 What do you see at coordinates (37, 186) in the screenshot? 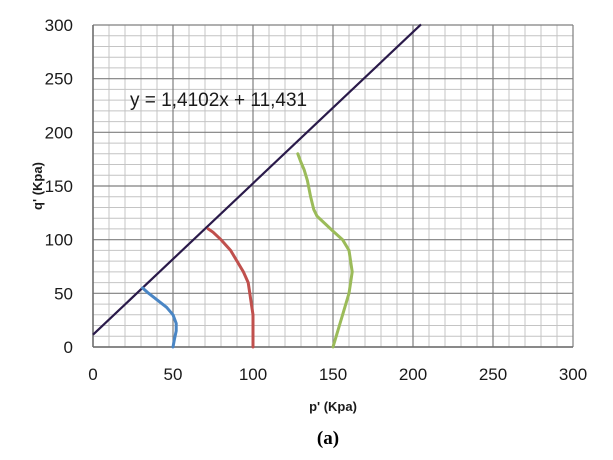
I see `y-axis-title: q' (Kpa)` at bounding box center [37, 186].